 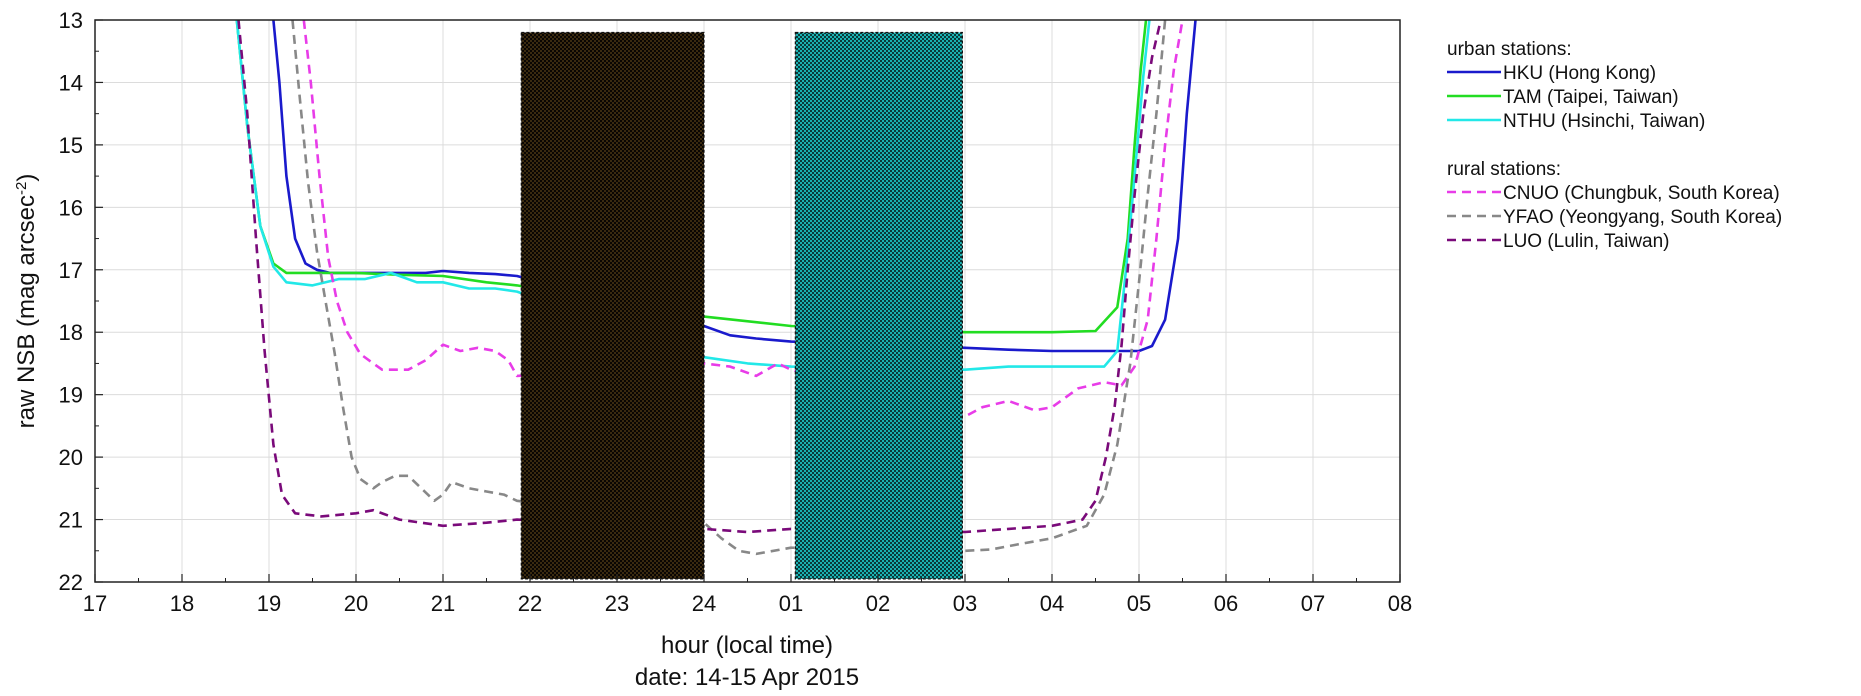 What do you see at coordinates (1139, 603) in the screenshot?
I see `x-tick-label: 05` at bounding box center [1139, 603].